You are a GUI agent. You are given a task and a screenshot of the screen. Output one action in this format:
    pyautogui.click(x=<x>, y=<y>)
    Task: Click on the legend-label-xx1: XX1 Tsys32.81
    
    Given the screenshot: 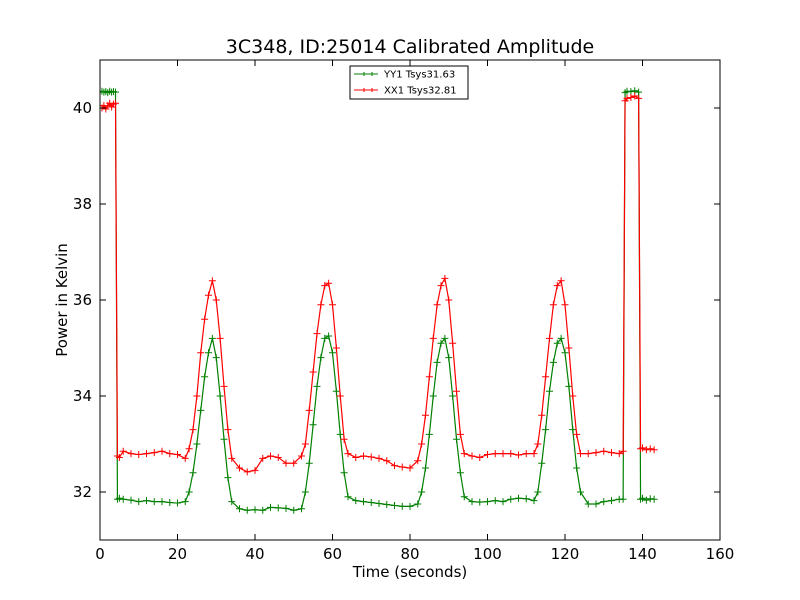 What is the action you would take?
    pyautogui.click(x=420, y=91)
    